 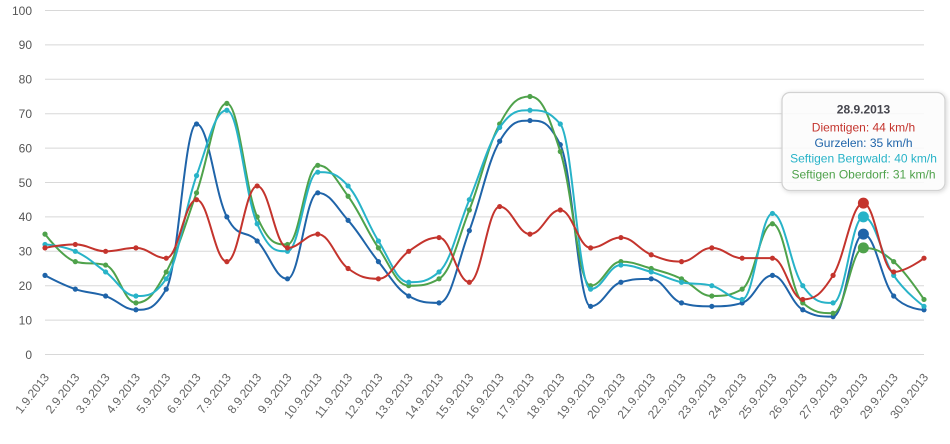 I want to click on svg-text: 0, so click(x=28, y=355).